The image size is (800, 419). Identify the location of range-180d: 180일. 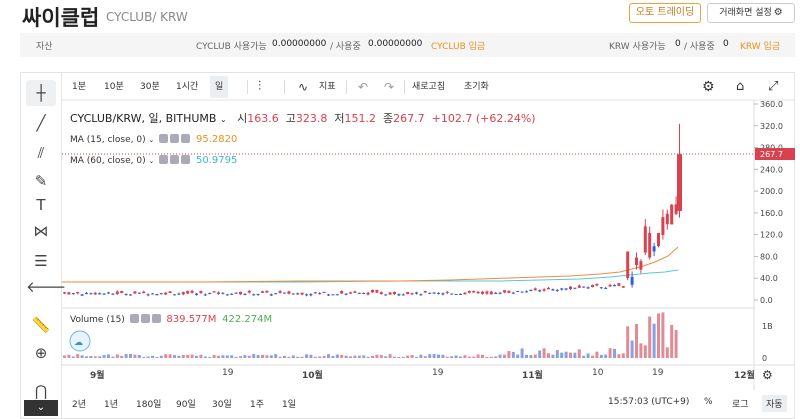
(149, 405).